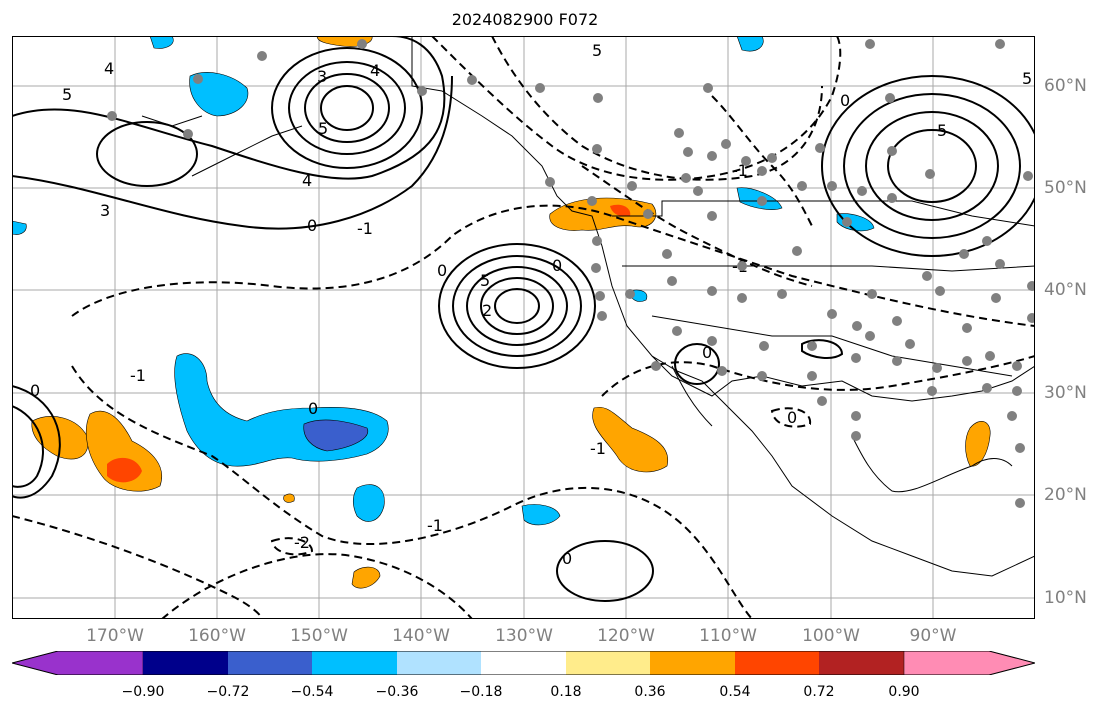 The height and width of the screenshot is (712, 1105). Describe the element at coordinates (487, 310) in the screenshot. I see `contour-label: 2` at that location.